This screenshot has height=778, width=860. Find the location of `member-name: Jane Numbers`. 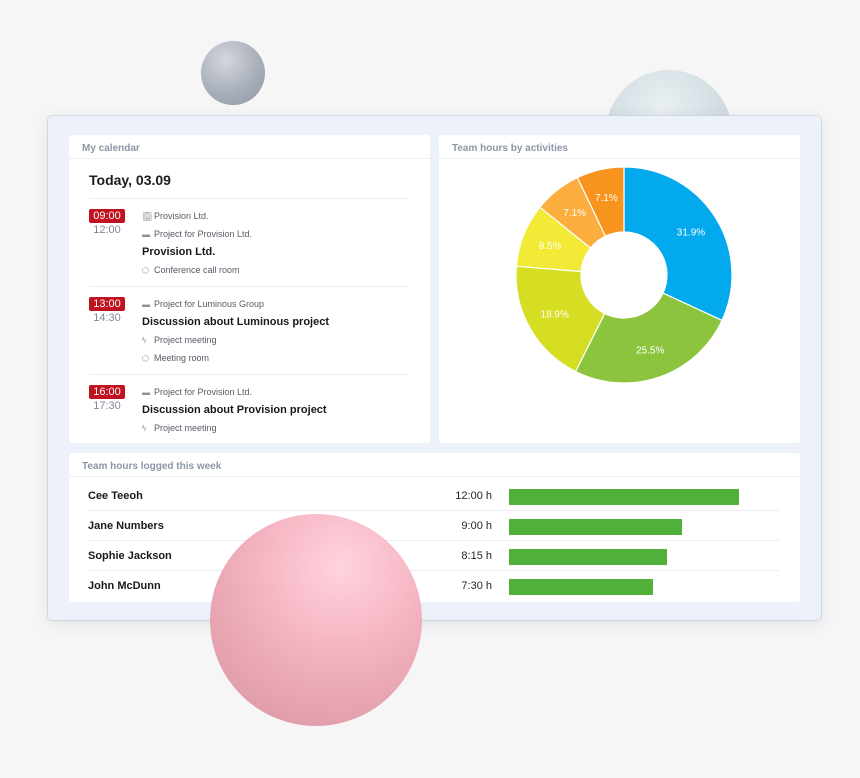

member-name: Jane Numbers is located at coordinates (126, 526).